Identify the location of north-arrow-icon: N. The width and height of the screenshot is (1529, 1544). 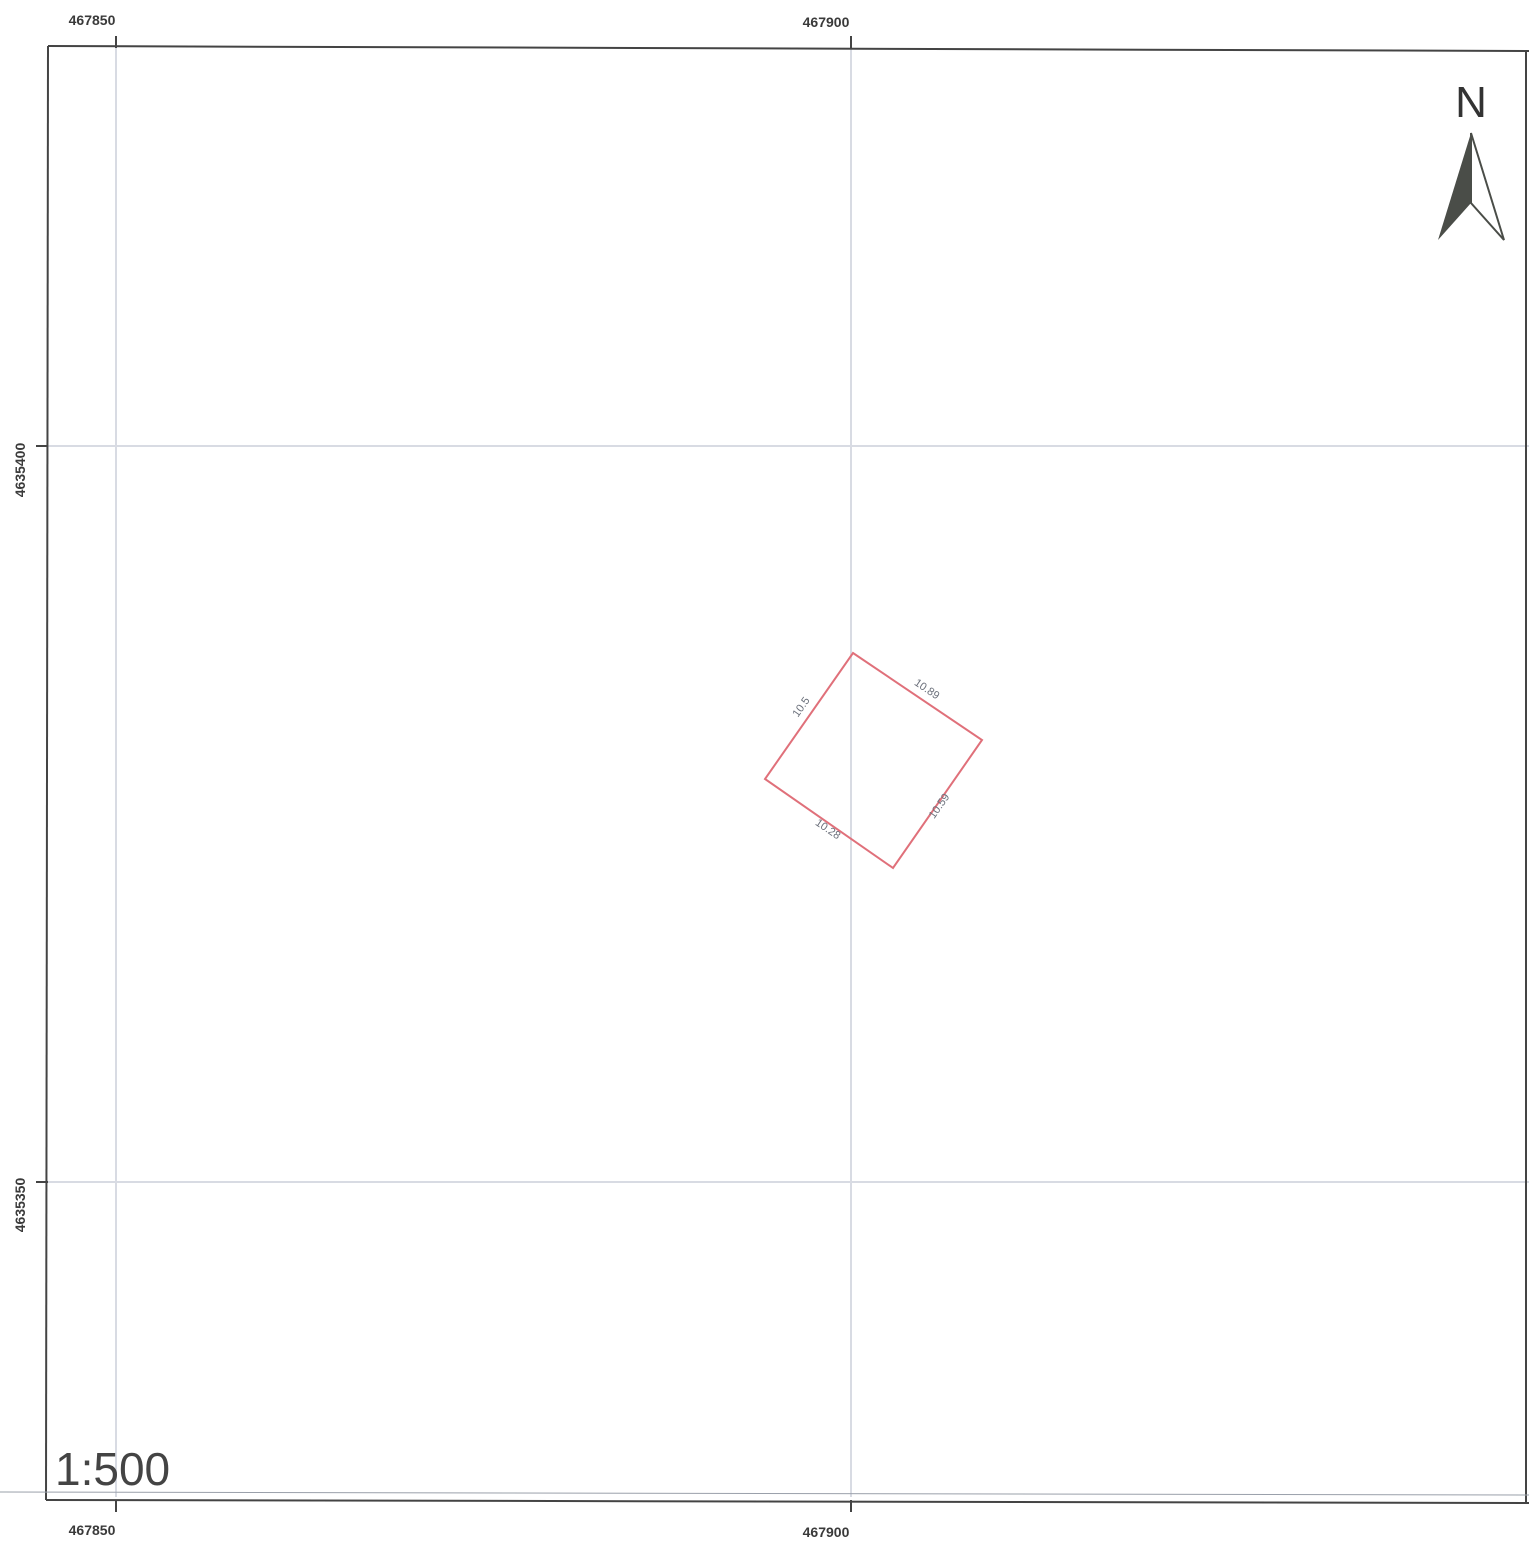
(1471, 159).